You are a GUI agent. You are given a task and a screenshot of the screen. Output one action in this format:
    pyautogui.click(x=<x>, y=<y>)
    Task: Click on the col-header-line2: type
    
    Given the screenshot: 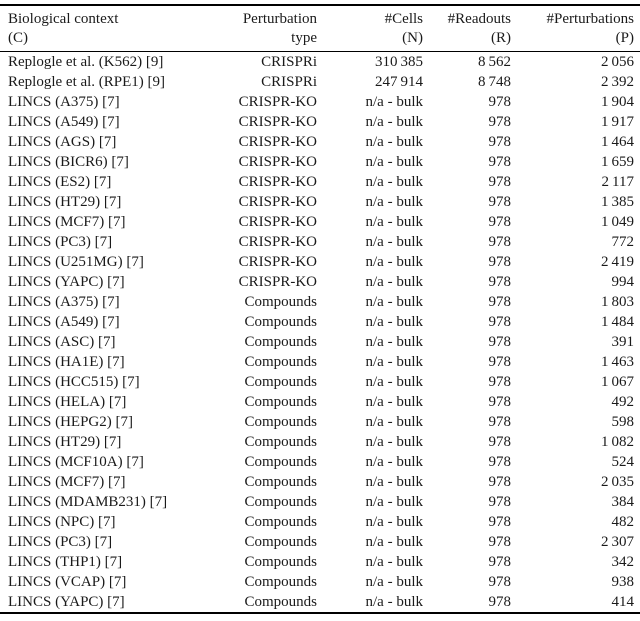 What is the action you would take?
    pyautogui.click(x=304, y=38)
    